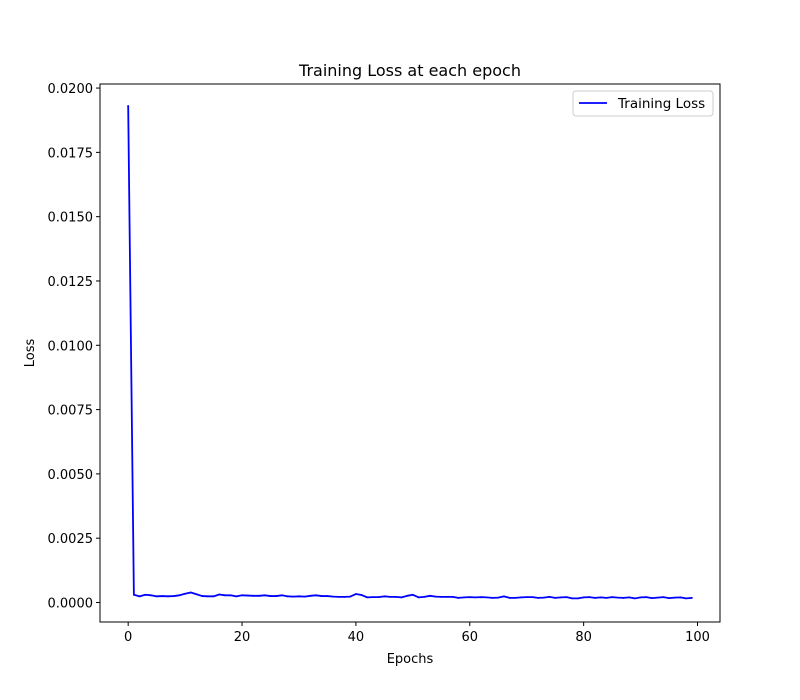 The width and height of the screenshot is (800, 700). I want to click on x-tick-label: 40, so click(356, 637).